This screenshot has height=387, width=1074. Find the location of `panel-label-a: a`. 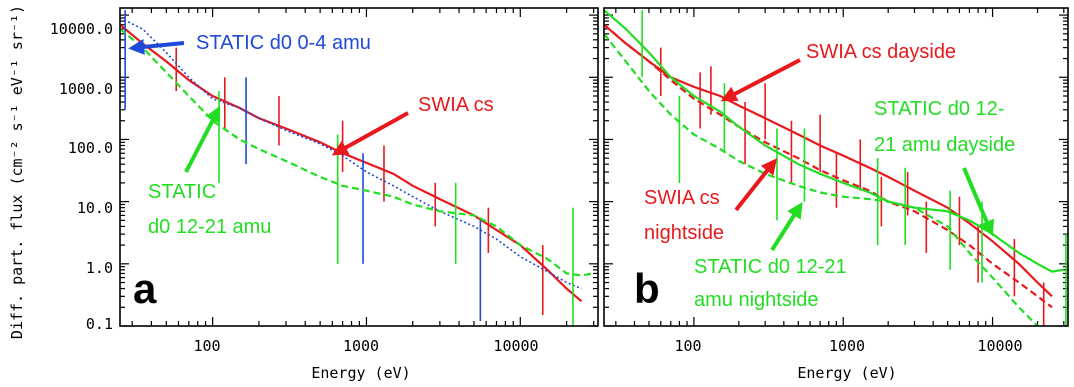

panel-label-a: a is located at coordinates (145, 288).